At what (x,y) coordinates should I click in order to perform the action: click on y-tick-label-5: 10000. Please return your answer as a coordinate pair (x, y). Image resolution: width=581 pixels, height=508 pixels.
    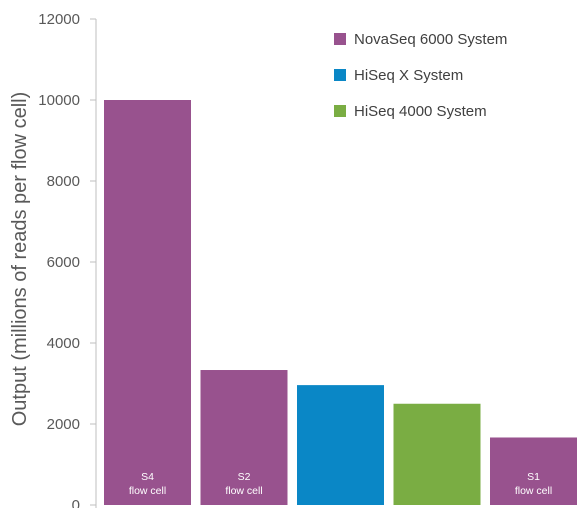
    Looking at the image, I should click on (59, 100).